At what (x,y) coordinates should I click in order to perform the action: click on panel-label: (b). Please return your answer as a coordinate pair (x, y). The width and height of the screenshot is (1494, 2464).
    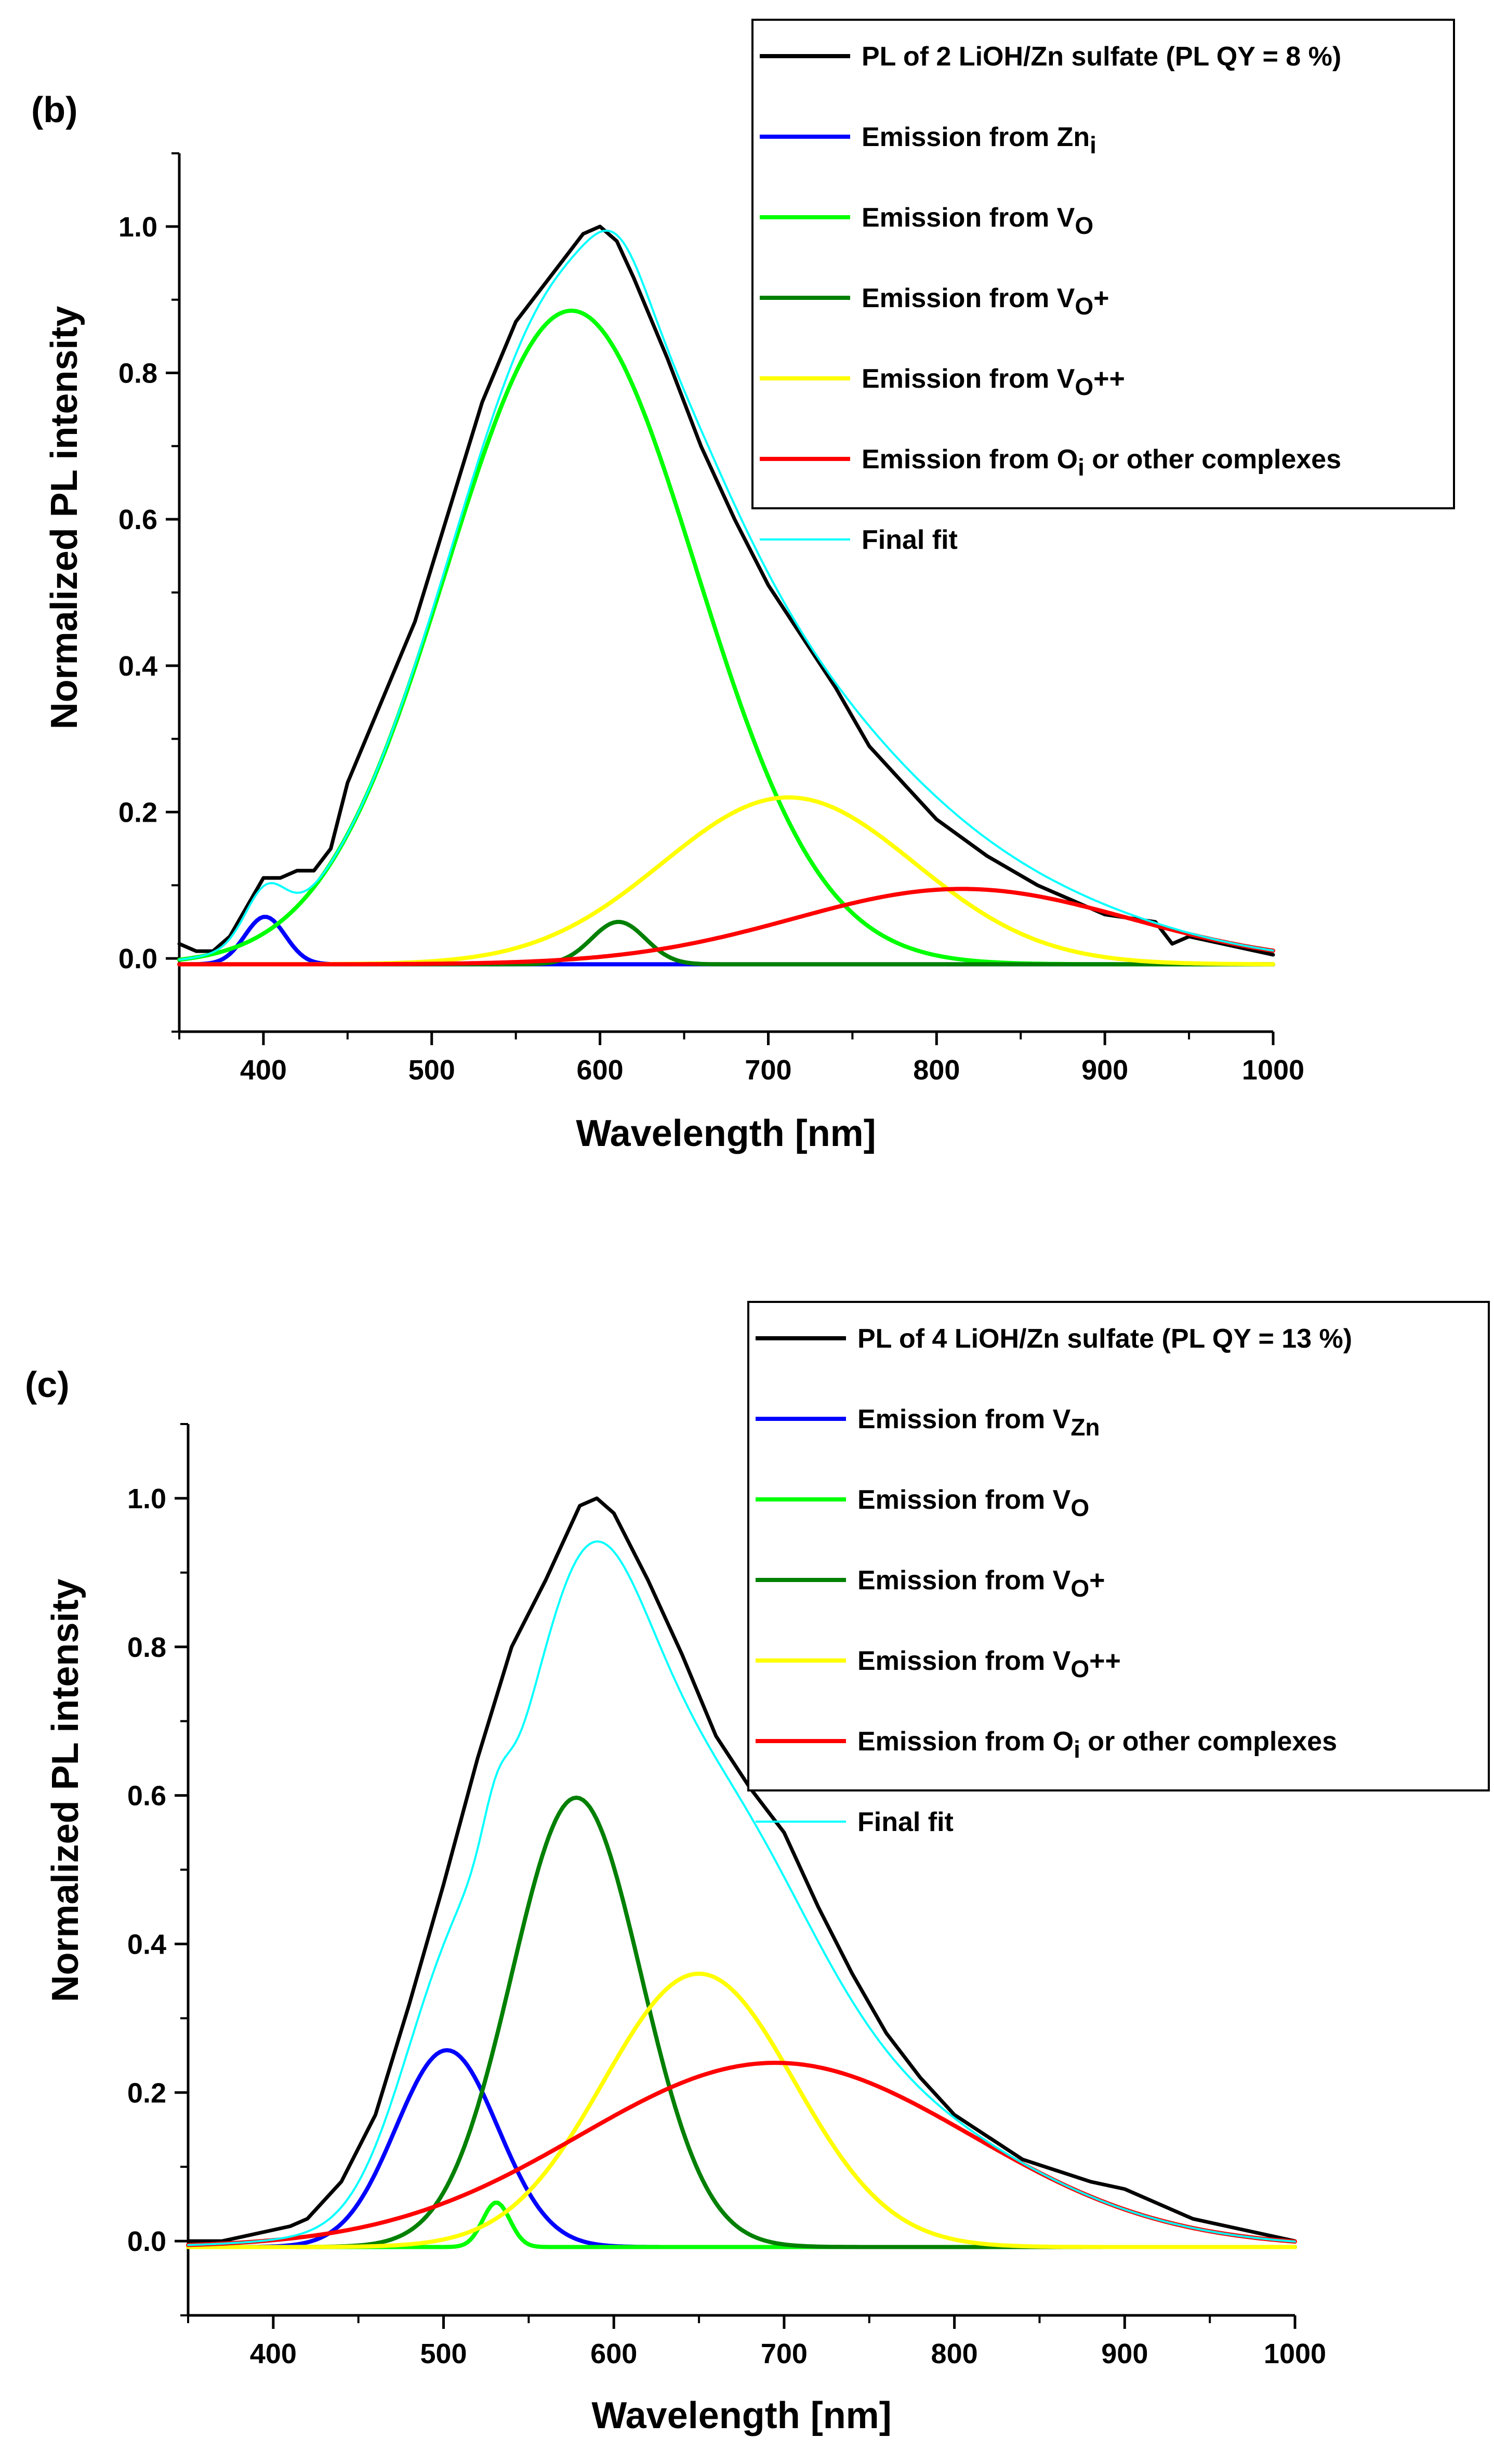
    Looking at the image, I should click on (54, 109).